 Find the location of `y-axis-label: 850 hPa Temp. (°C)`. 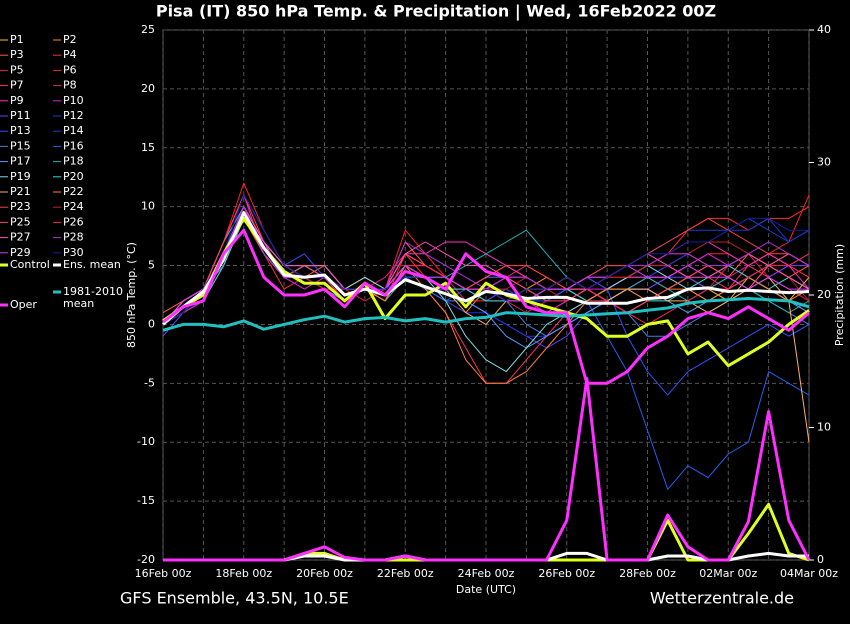

y-axis-label: 850 hPa Temp. (°C) is located at coordinates (131, 295).